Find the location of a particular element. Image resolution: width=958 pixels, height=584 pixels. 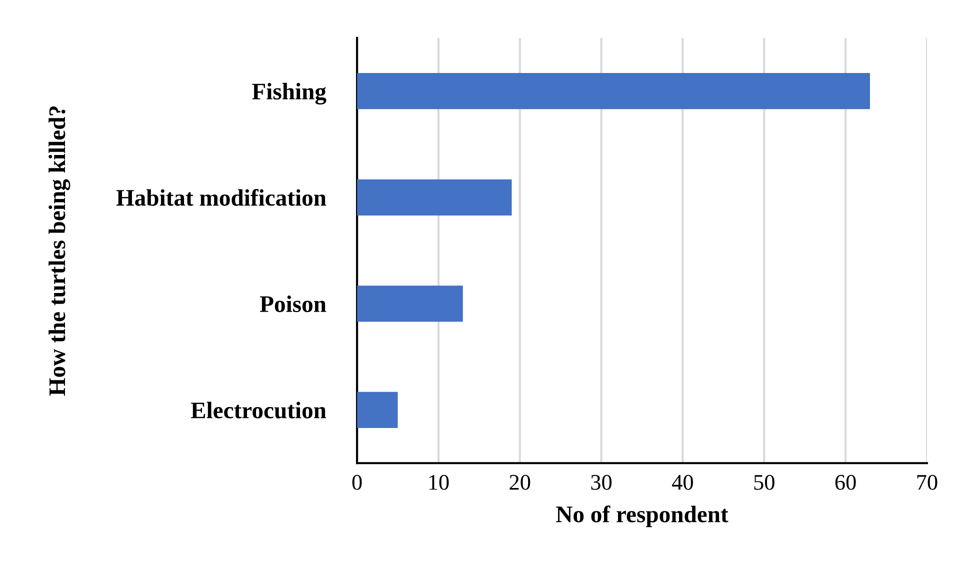

x-tick-label: 30 is located at coordinates (601, 482).